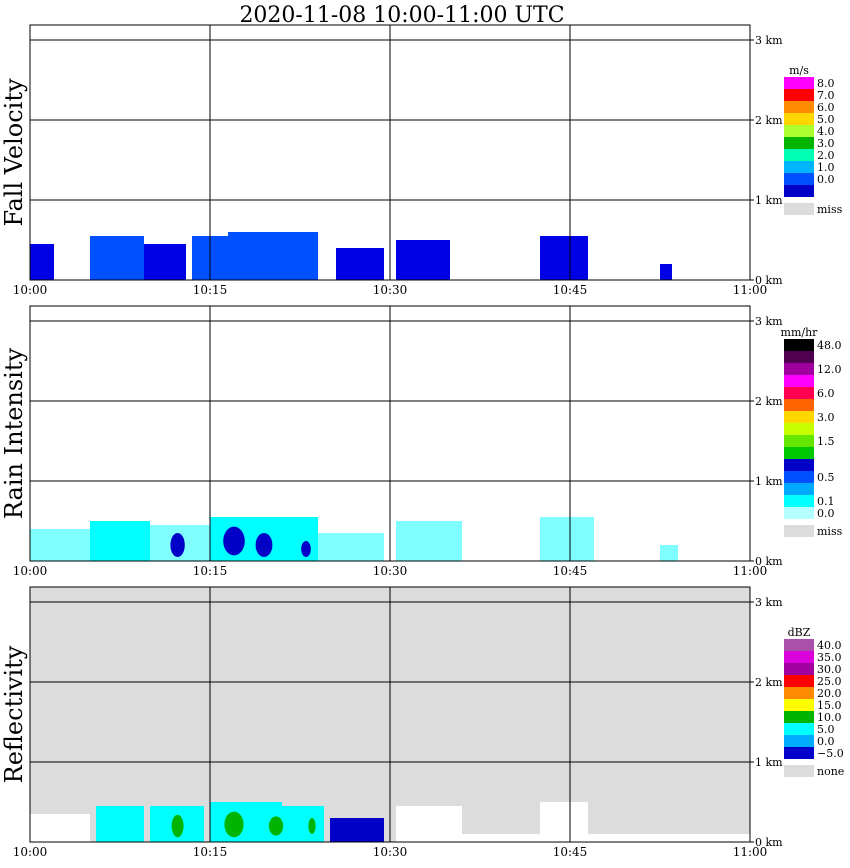  Describe the element at coordinates (829, 717) in the screenshot. I see `legend-label: 10.0` at that location.